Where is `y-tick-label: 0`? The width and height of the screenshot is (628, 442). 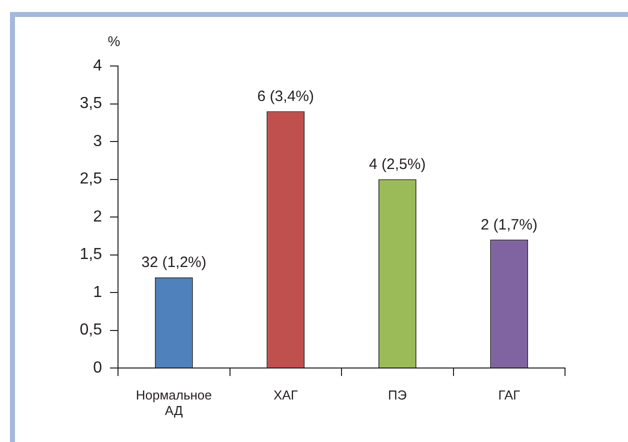 y-tick-label: 0 is located at coordinates (97, 367).